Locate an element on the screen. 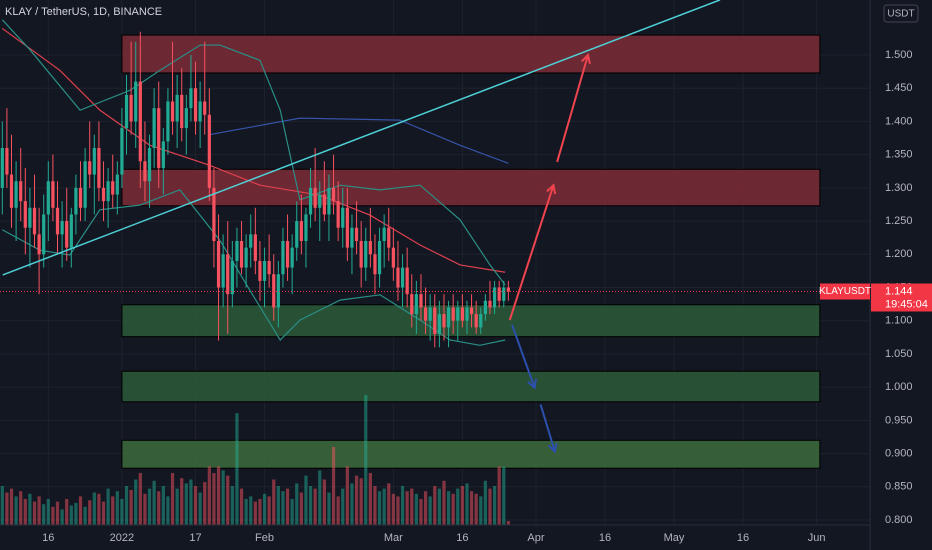 The image size is (932, 550). x-tick-label: Jun is located at coordinates (817, 538).